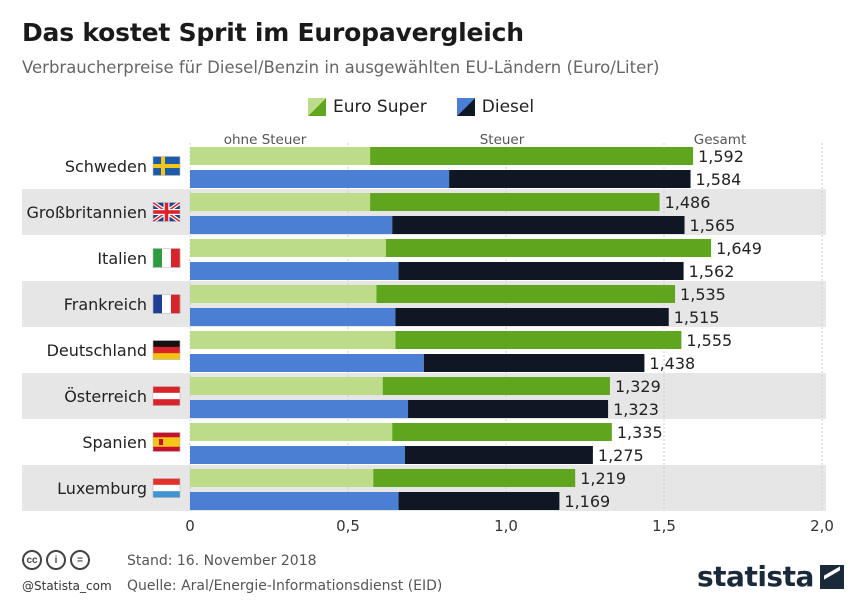 The image size is (850, 606). What do you see at coordinates (621, 455) in the screenshot?
I see `diesel-value-label: 1,275` at bounding box center [621, 455].